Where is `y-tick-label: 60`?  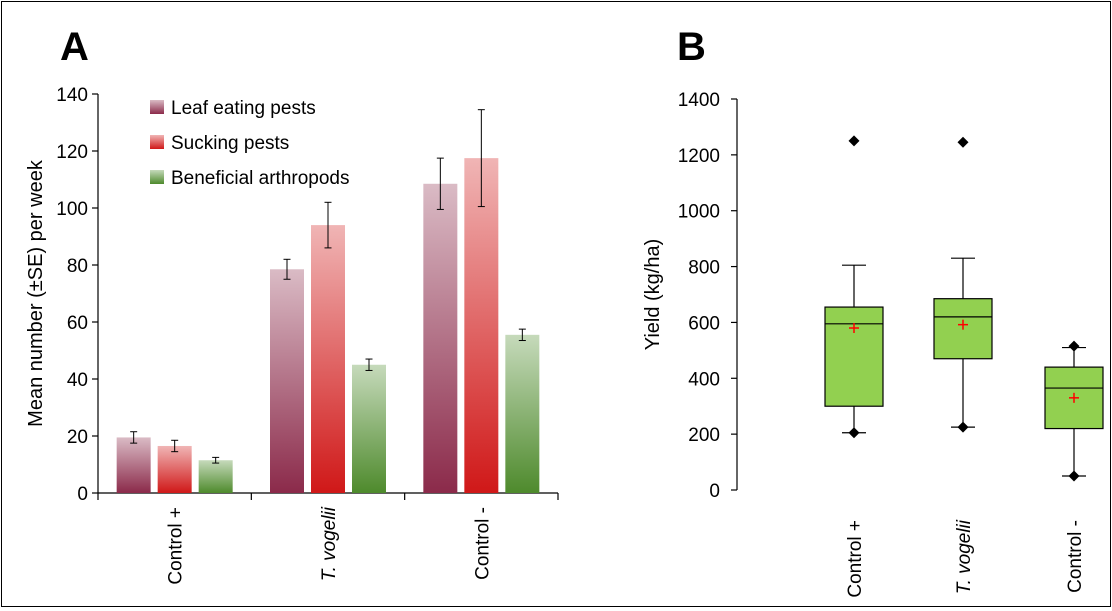
y-tick-label: 60 is located at coordinates (77, 323).